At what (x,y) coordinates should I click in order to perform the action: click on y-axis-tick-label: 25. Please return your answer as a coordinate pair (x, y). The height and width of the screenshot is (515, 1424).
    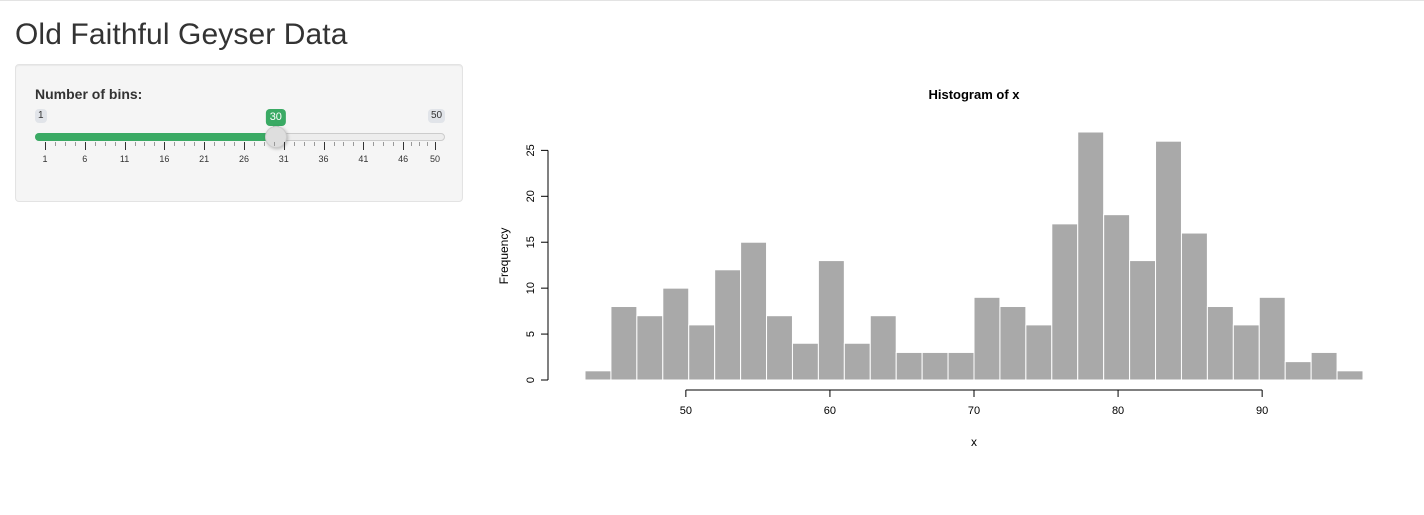
    Looking at the image, I should click on (531, 150).